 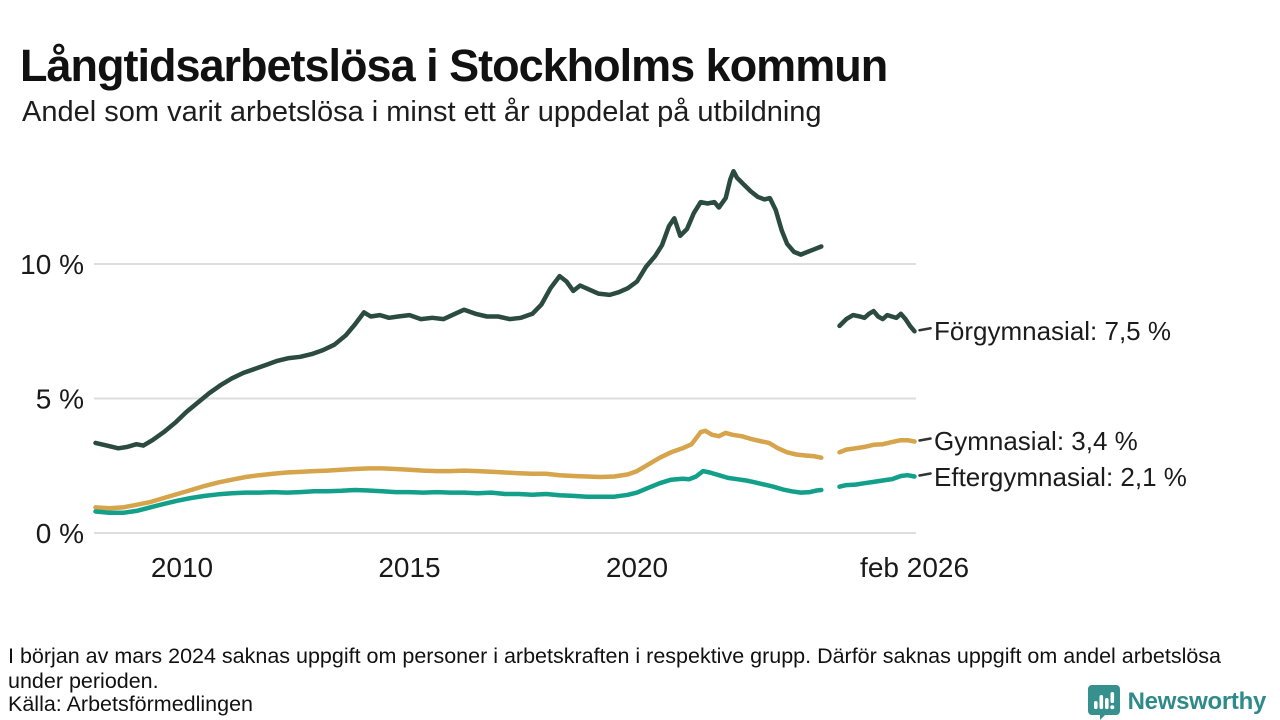 What do you see at coordinates (1052, 331) in the screenshot?
I see `series-label-forgymnasial: Förgymnasial: 7,5 %` at bounding box center [1052, 331].